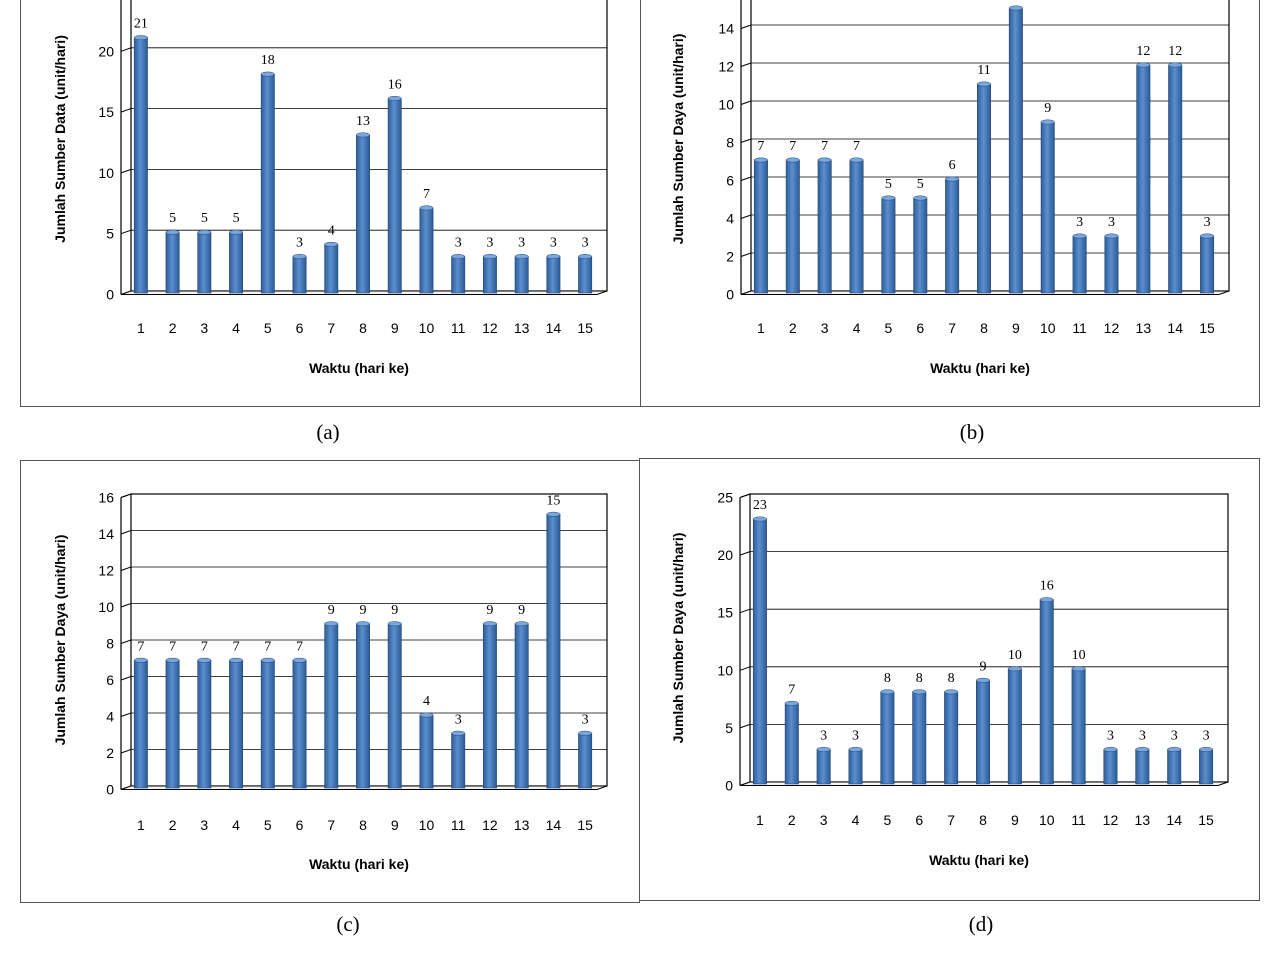  Describe the element at coordinates (1015, 820) in the screenshot. I see `x-tick-label: 9` at that location.